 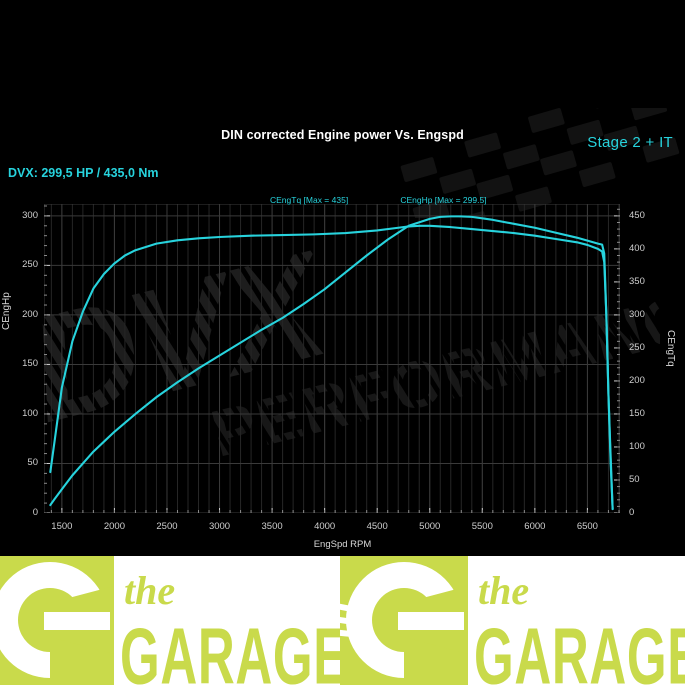 I want to click on y-tick-left-50: 50, so click(x=32, y=463).